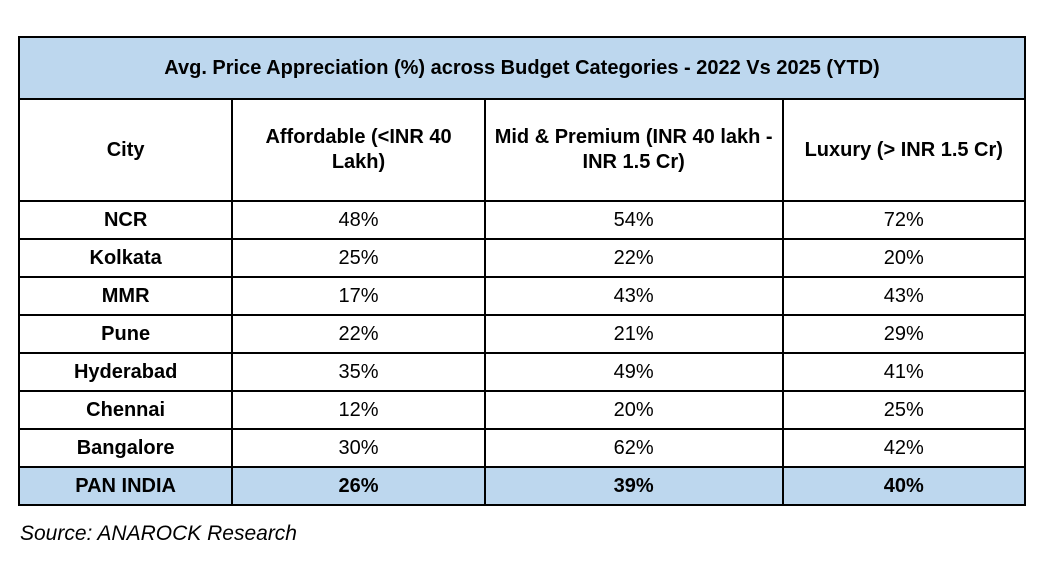 This screenshot has width=1044, height=576. What do you see at coordinates (125, 258) in the screenshot?
I see `city-name: Kolkata` at bounding box center [125, 258].